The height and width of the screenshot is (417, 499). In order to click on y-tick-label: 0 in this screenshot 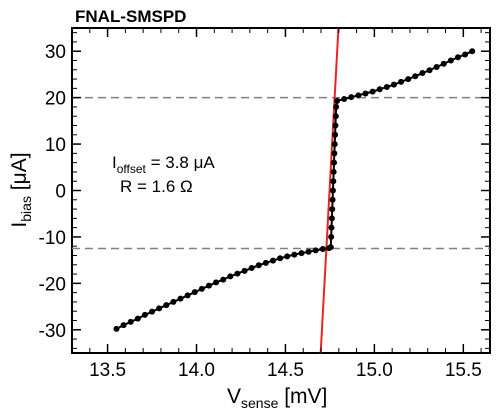, I will do `click(60, 192)`.